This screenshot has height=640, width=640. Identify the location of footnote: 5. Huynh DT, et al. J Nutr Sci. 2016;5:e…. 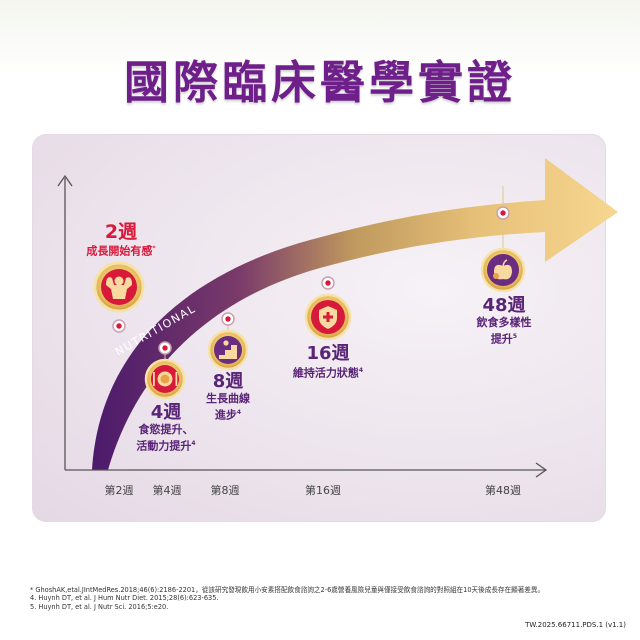
(99, 607).